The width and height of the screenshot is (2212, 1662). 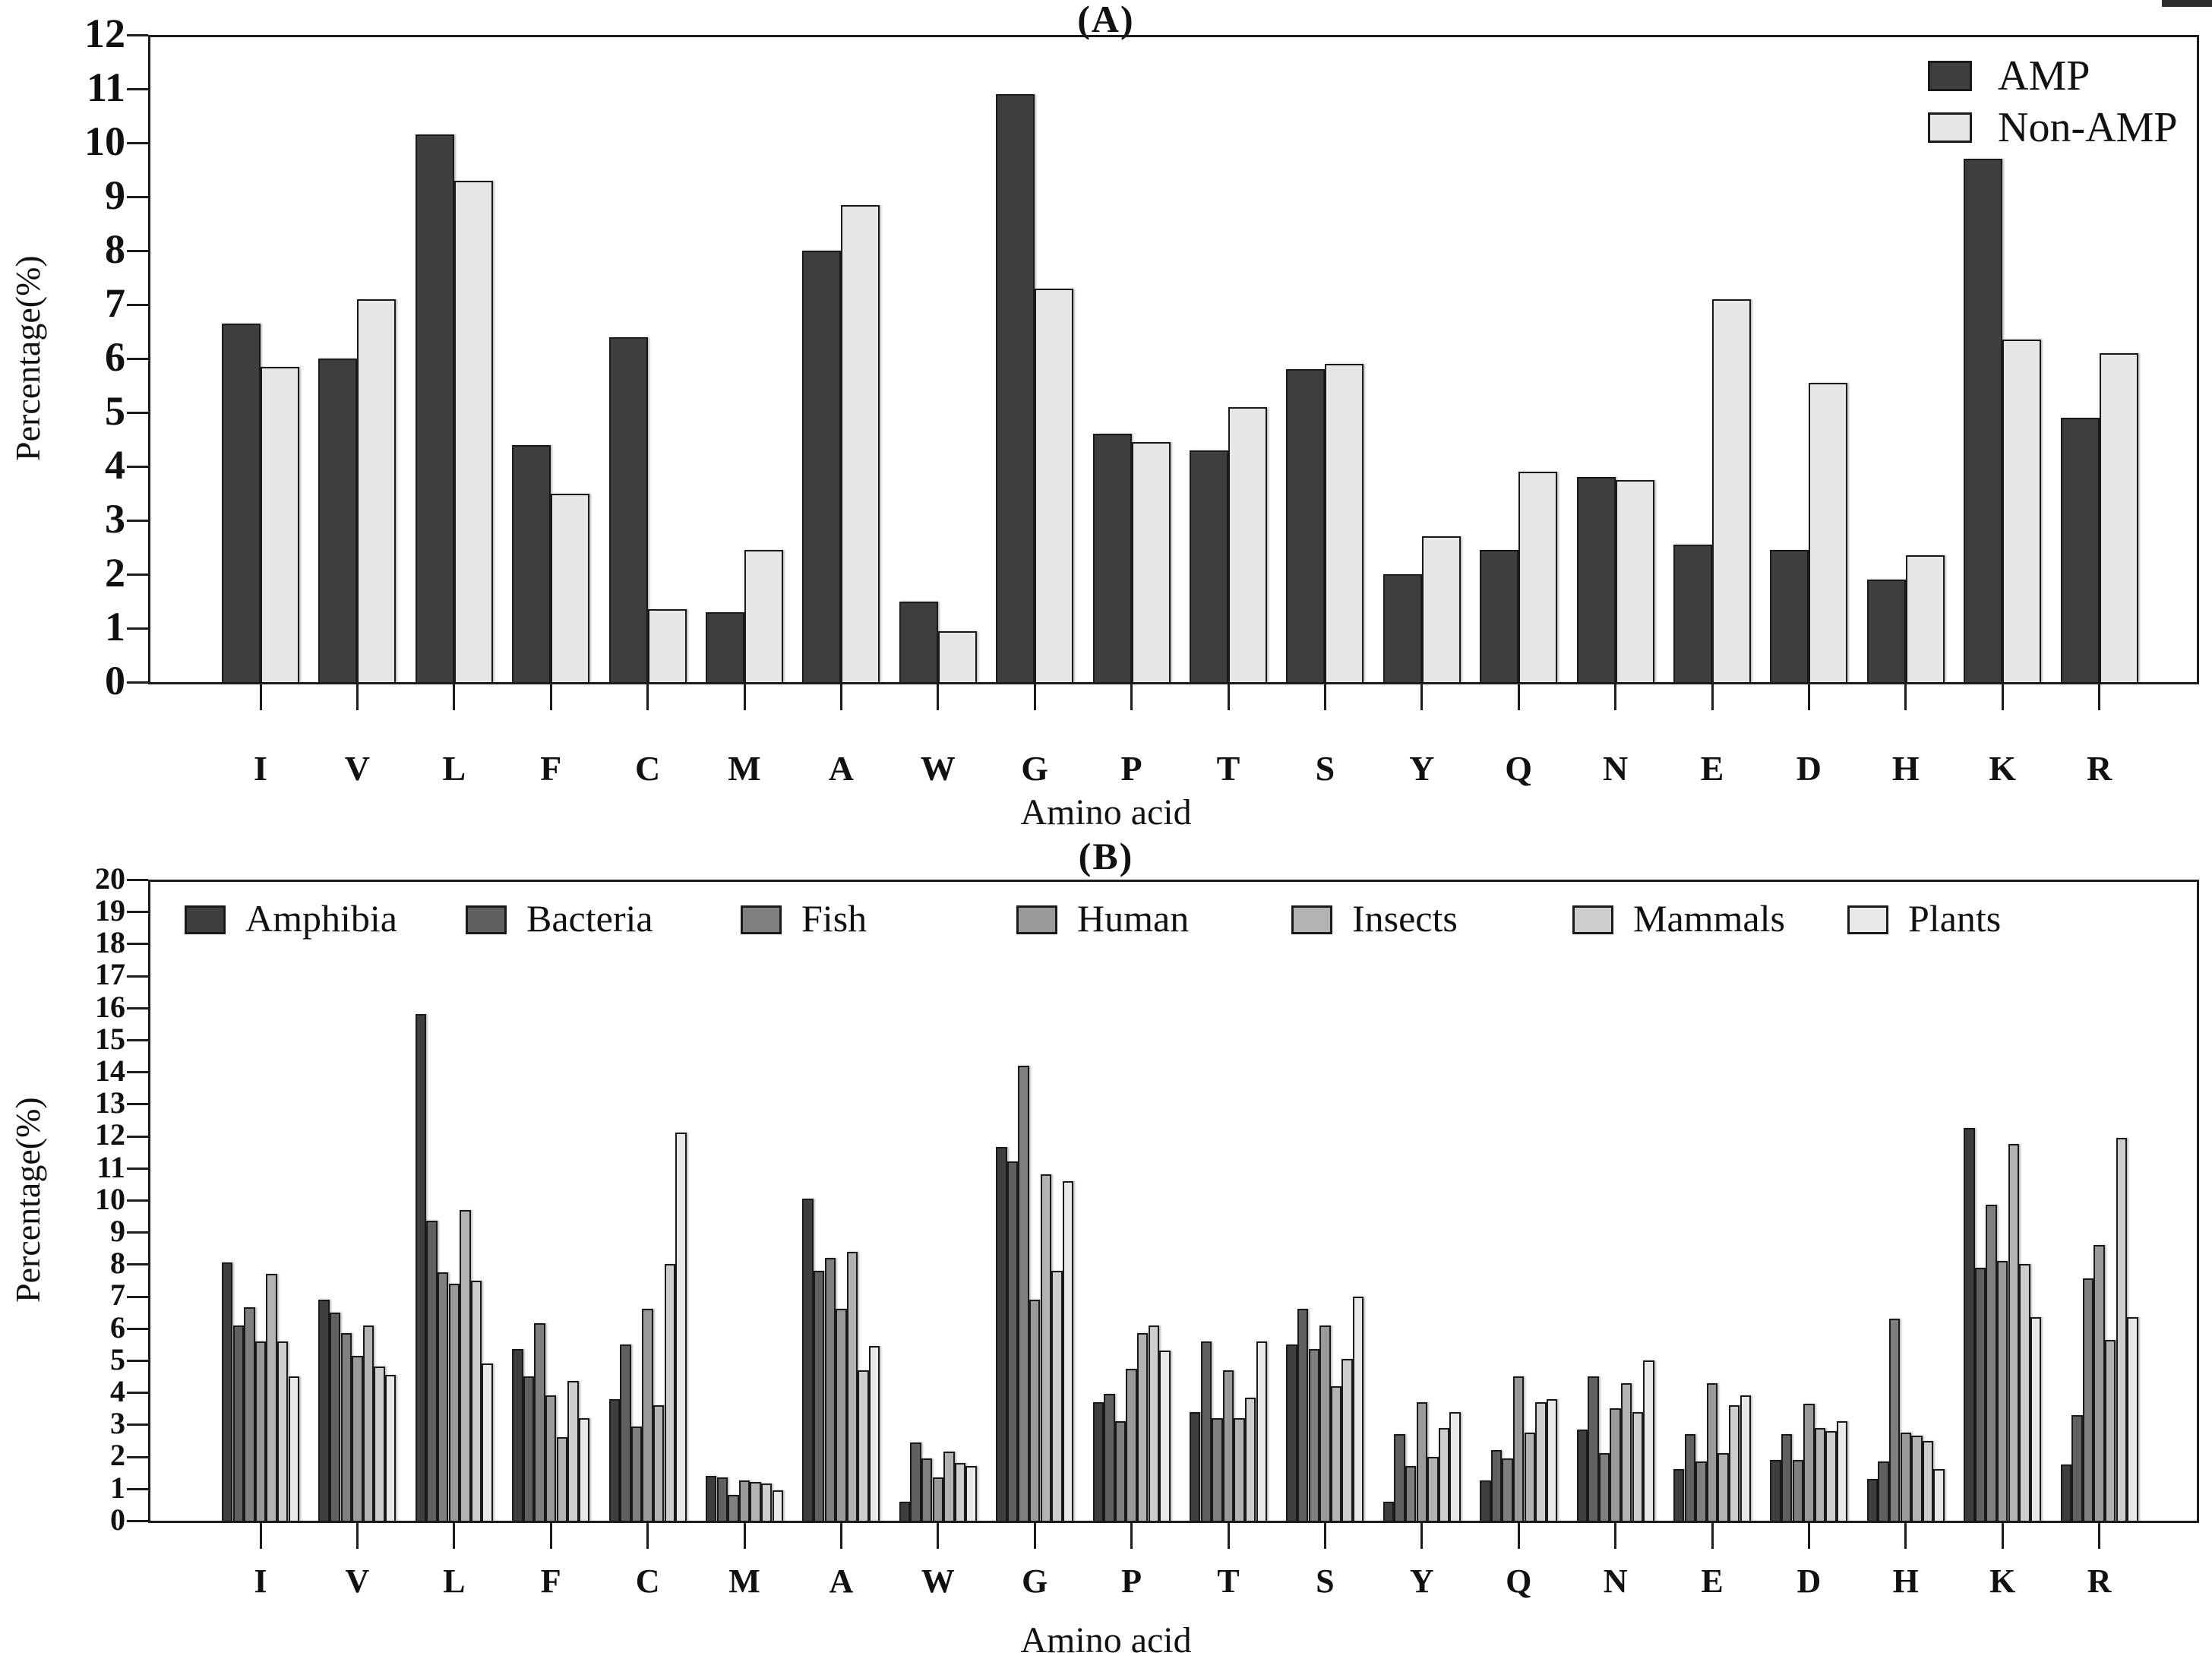 I want to click on x-tick-label: T, so click(x=1228, y=768).